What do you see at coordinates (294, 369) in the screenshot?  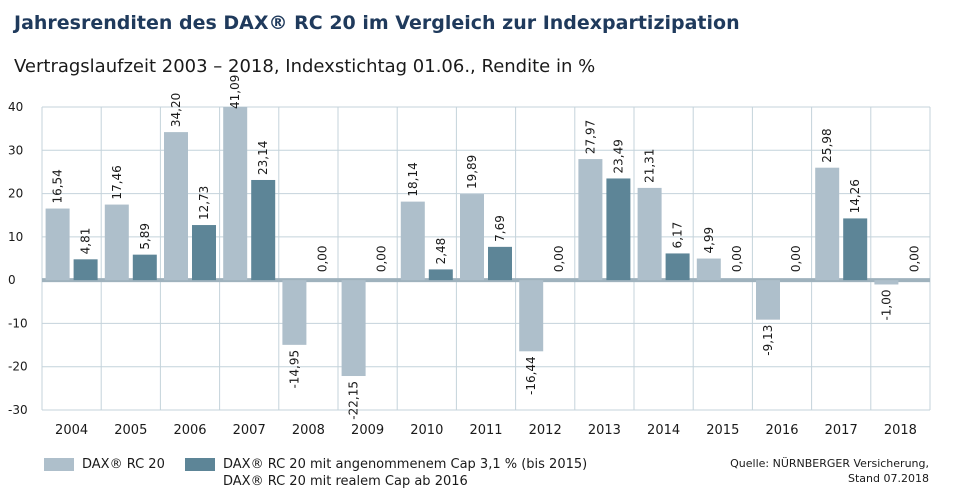 I see `data-label-series1: -14,95` at bounding box center [294, 369].